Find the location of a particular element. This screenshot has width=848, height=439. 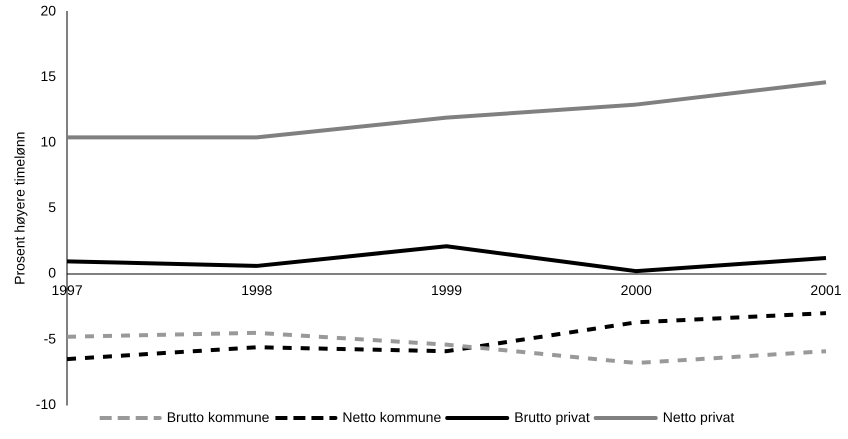

y-tick-label: 5 is located at coordinates (52, 207).